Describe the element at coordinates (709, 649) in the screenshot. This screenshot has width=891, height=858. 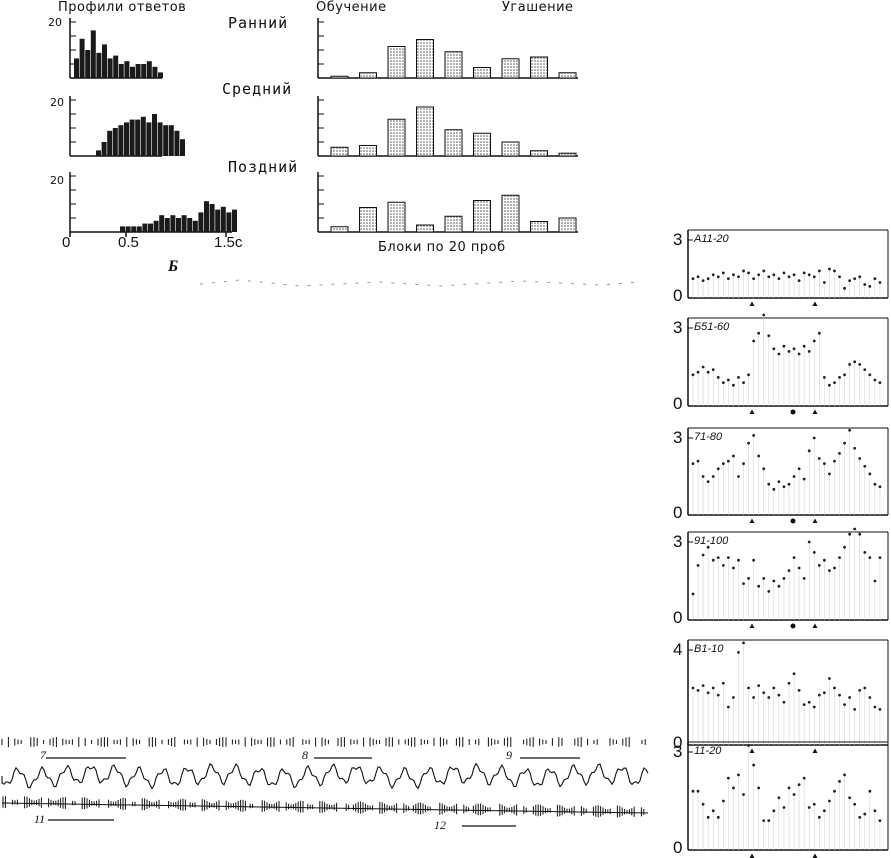
I see `scatter-panel-label: B1-10` at that location.